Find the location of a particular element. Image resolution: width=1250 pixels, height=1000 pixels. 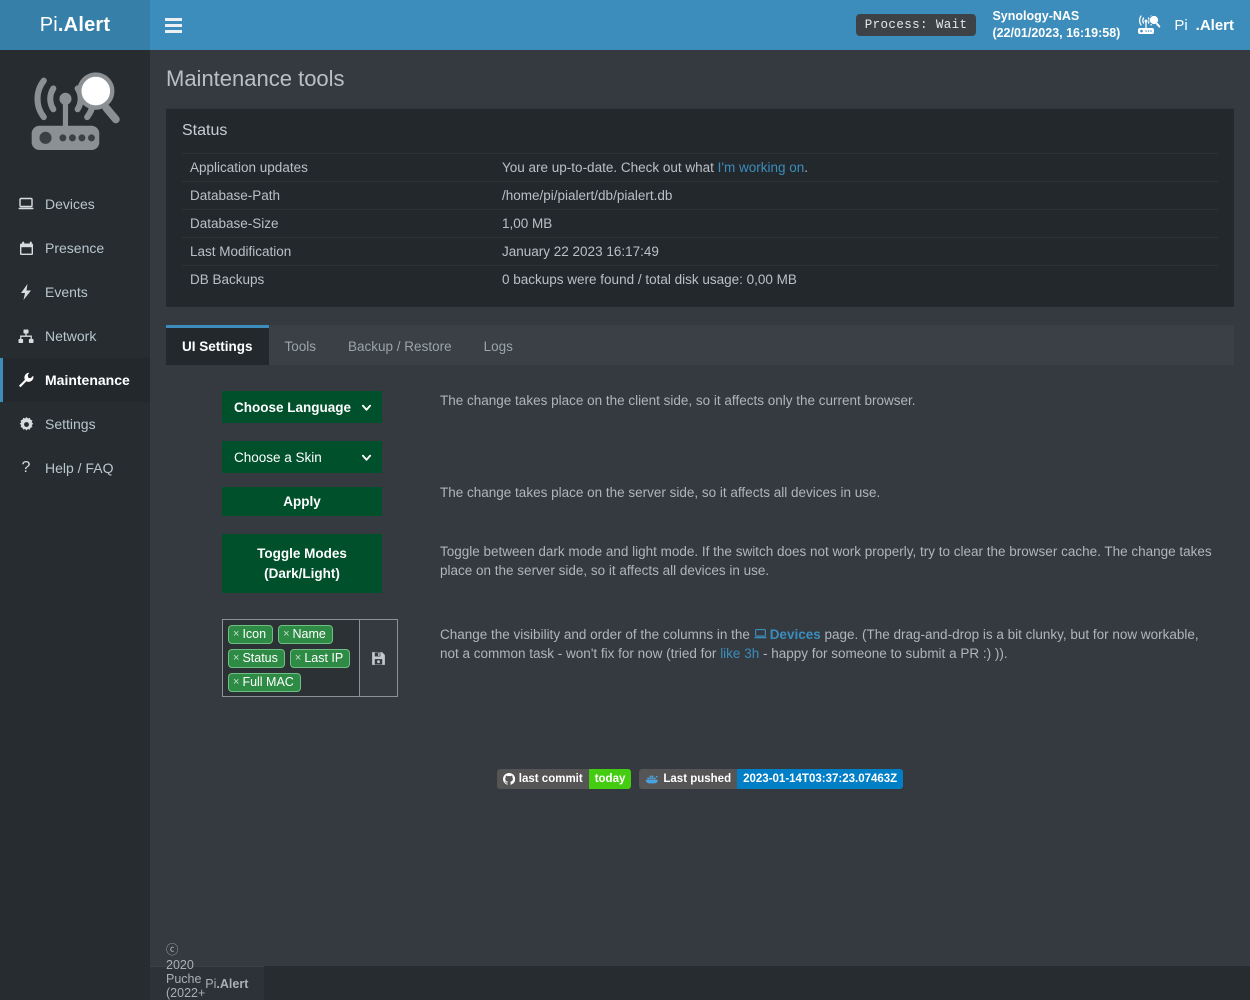

content-header: Maintenance tools is located at coordinates (700, 75).